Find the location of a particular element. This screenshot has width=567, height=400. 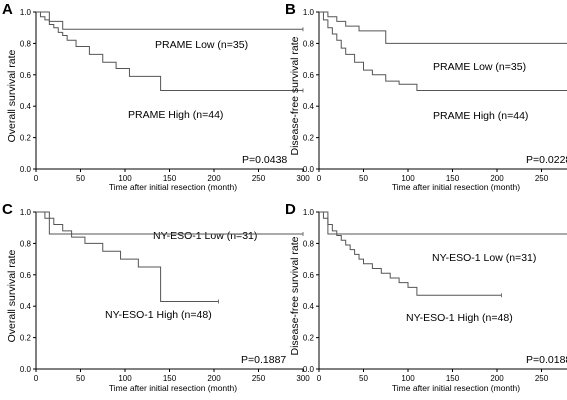

p-value: P=0.0228 is located at coordinates (546, 160).